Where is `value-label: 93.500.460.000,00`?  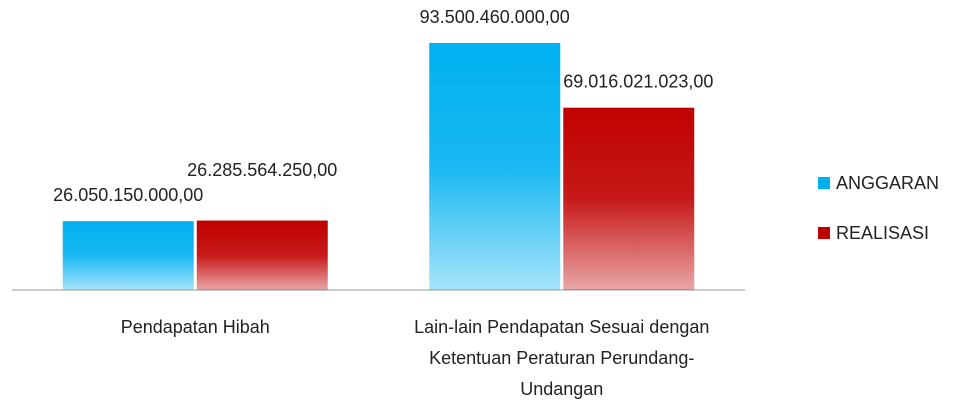
value-label: 93.500.460.000,00 is located at coordinates (495, 17).